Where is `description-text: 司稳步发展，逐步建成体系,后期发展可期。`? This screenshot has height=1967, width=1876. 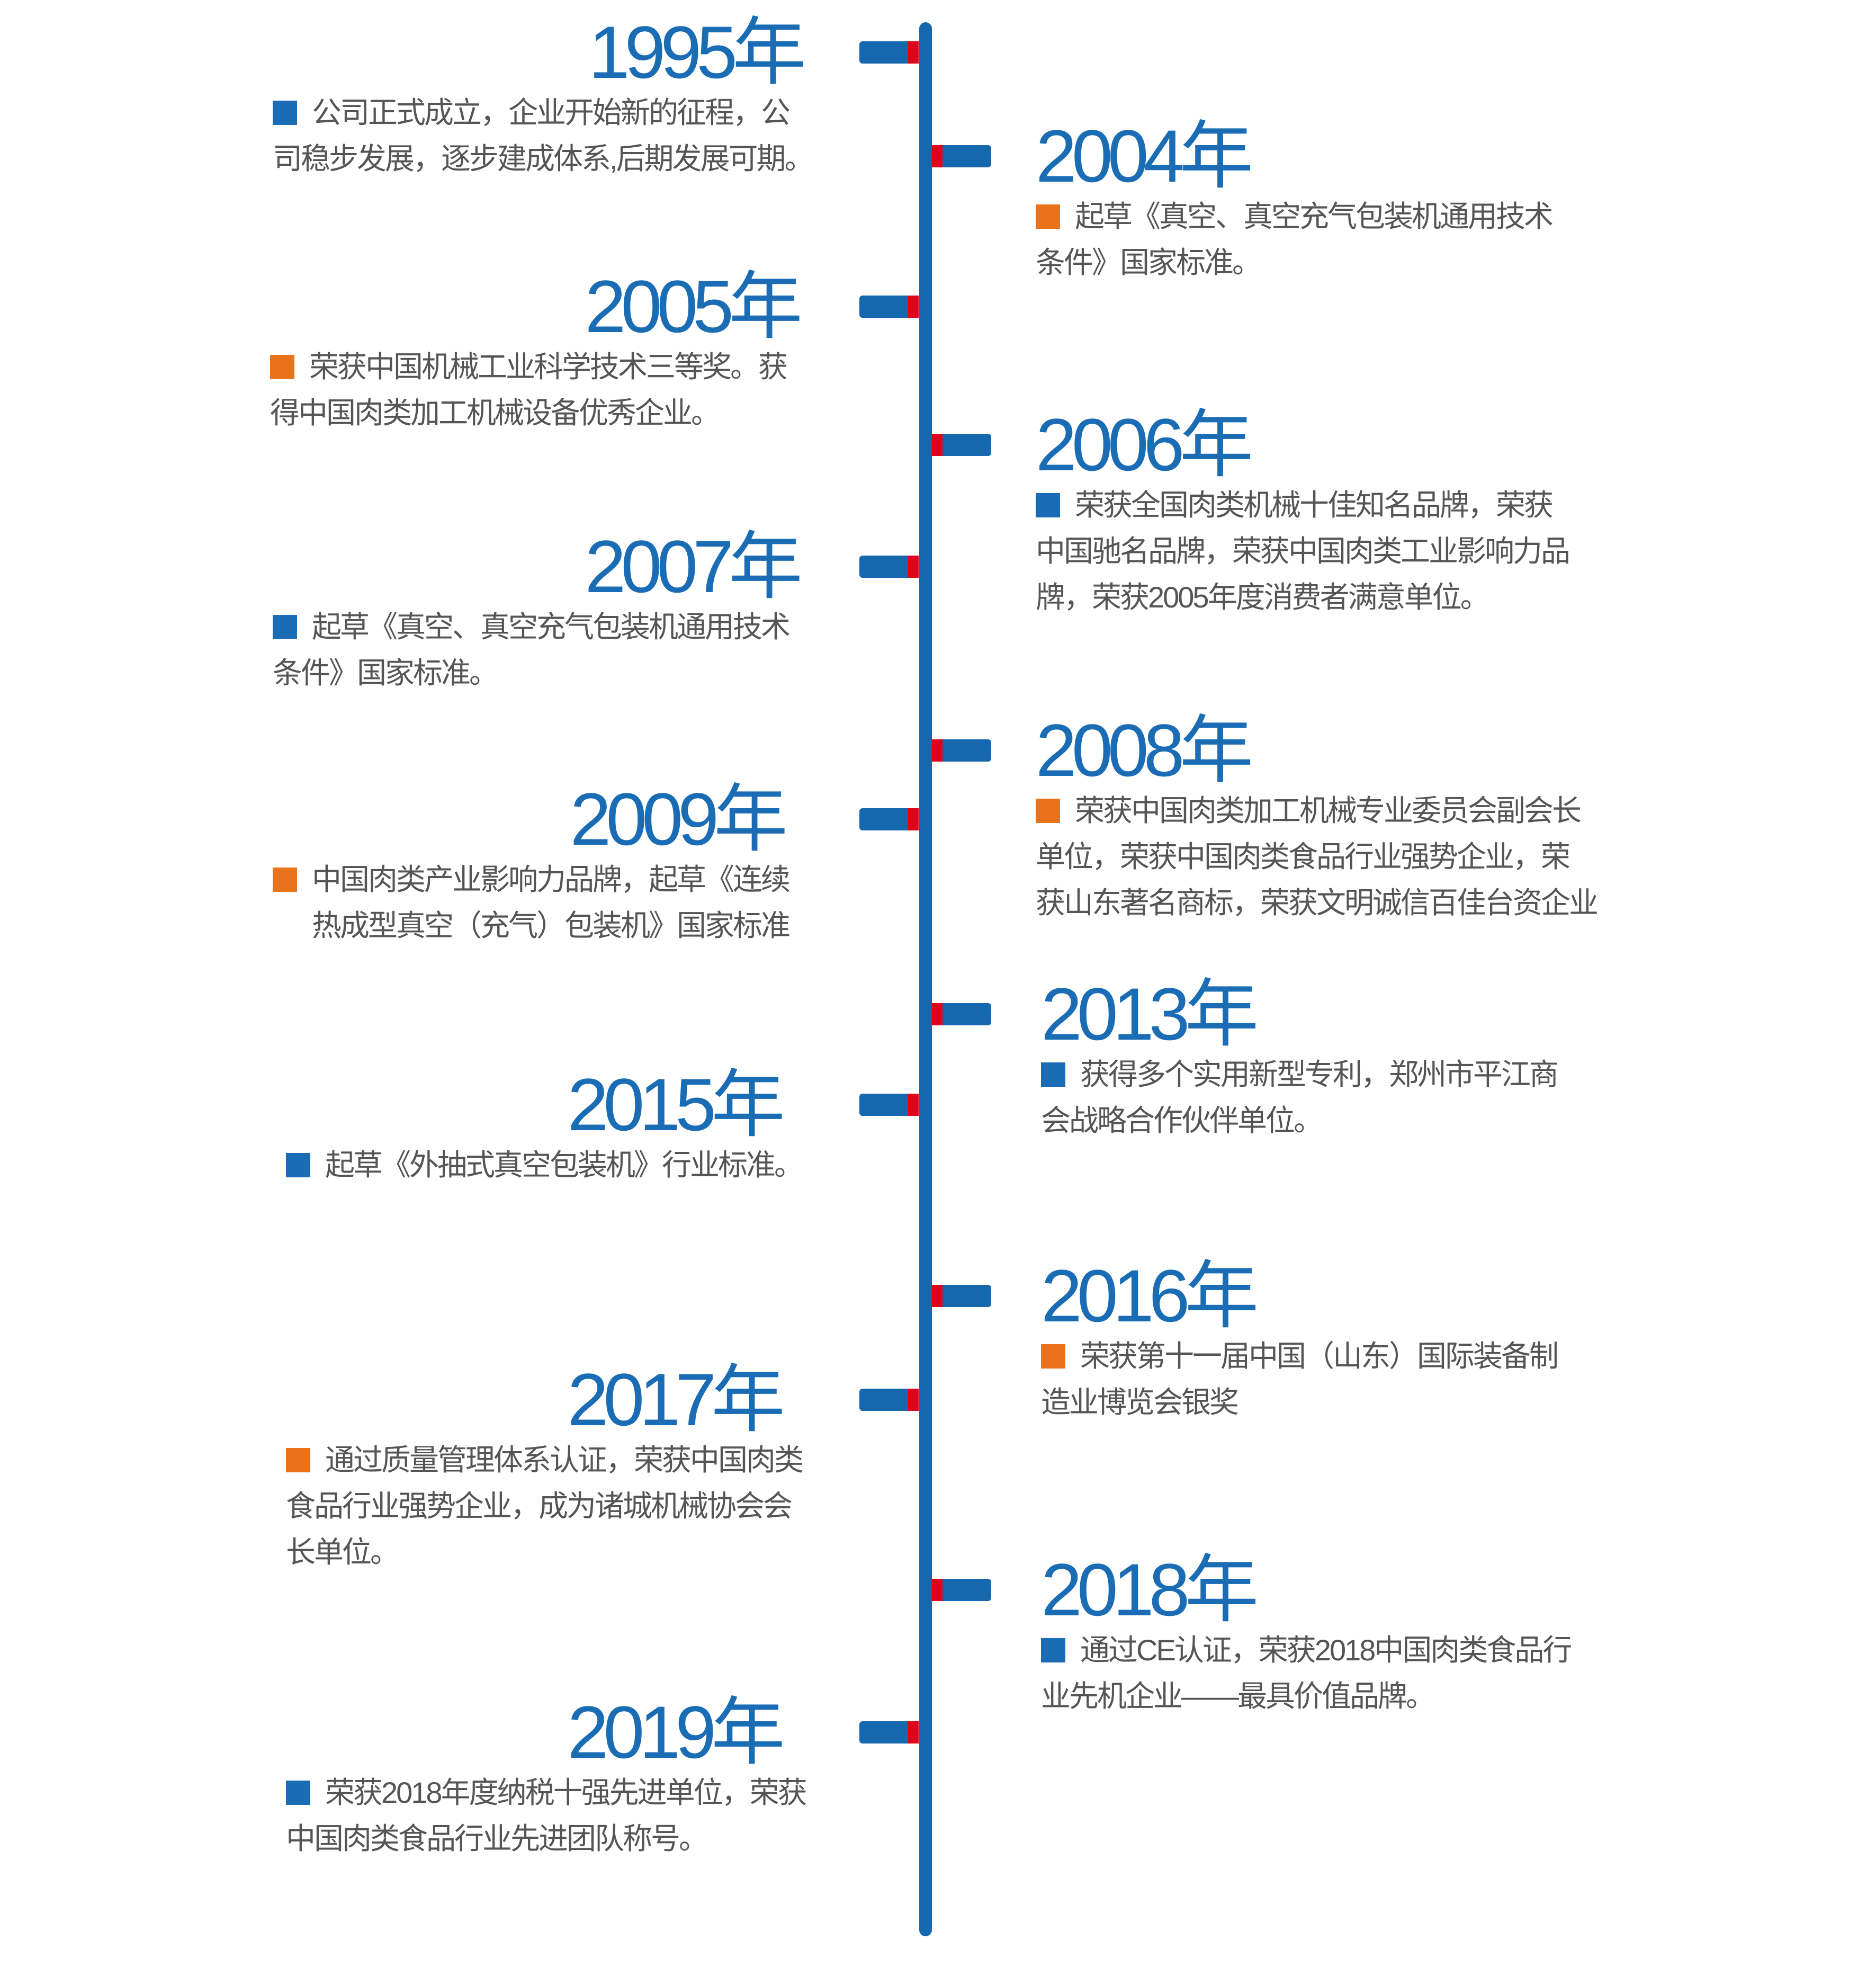 description-text: 司稳步发展，逐步建成体系,后期发展可期。 is located at coordinates (544, 158).